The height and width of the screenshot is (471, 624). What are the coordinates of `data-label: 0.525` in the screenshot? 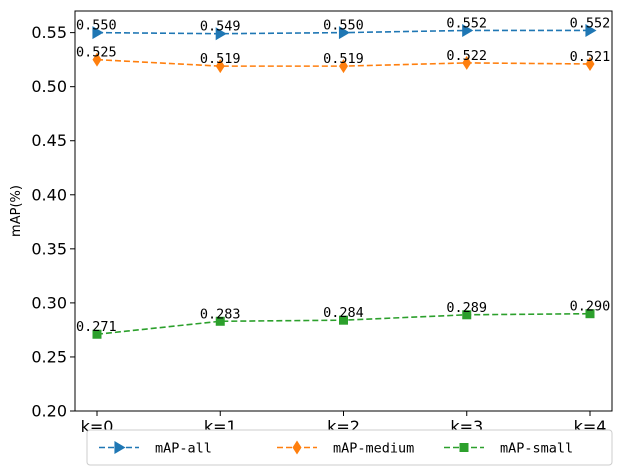 It's located at (96, 53).